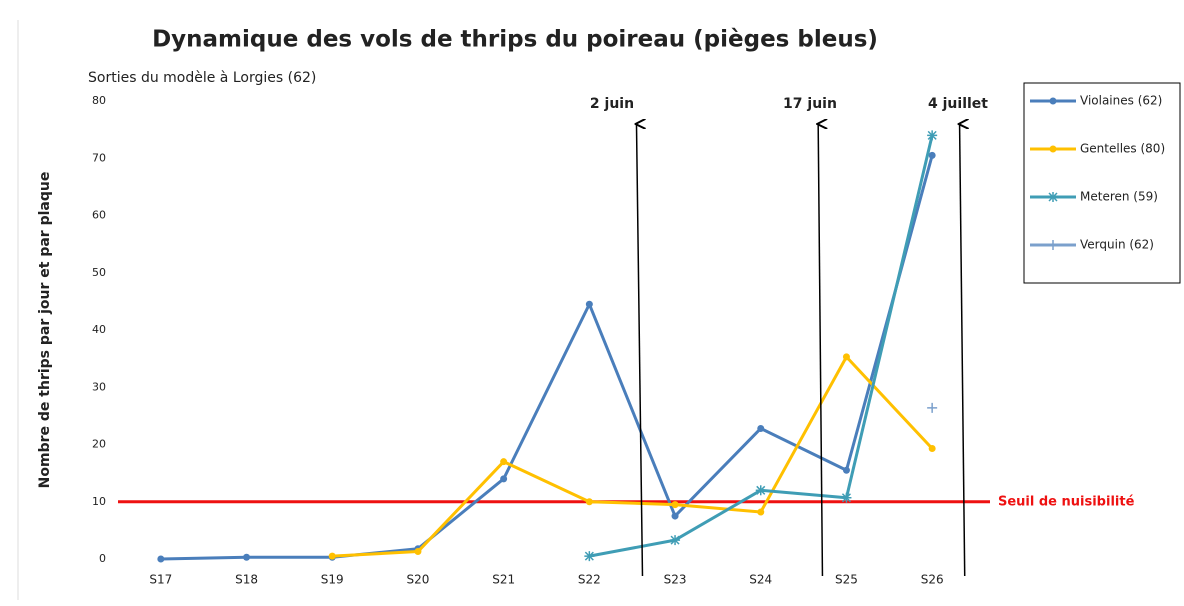 The image size is (1184, 606). Describe the element at coordinates (102, 558) in the screenshot. I see `y-tick-label: 0` at that location.